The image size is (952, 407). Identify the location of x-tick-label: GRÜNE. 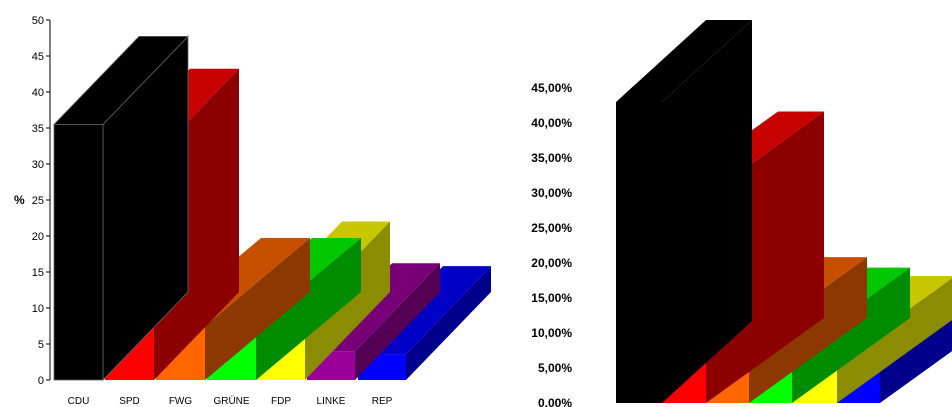
(231, 401).